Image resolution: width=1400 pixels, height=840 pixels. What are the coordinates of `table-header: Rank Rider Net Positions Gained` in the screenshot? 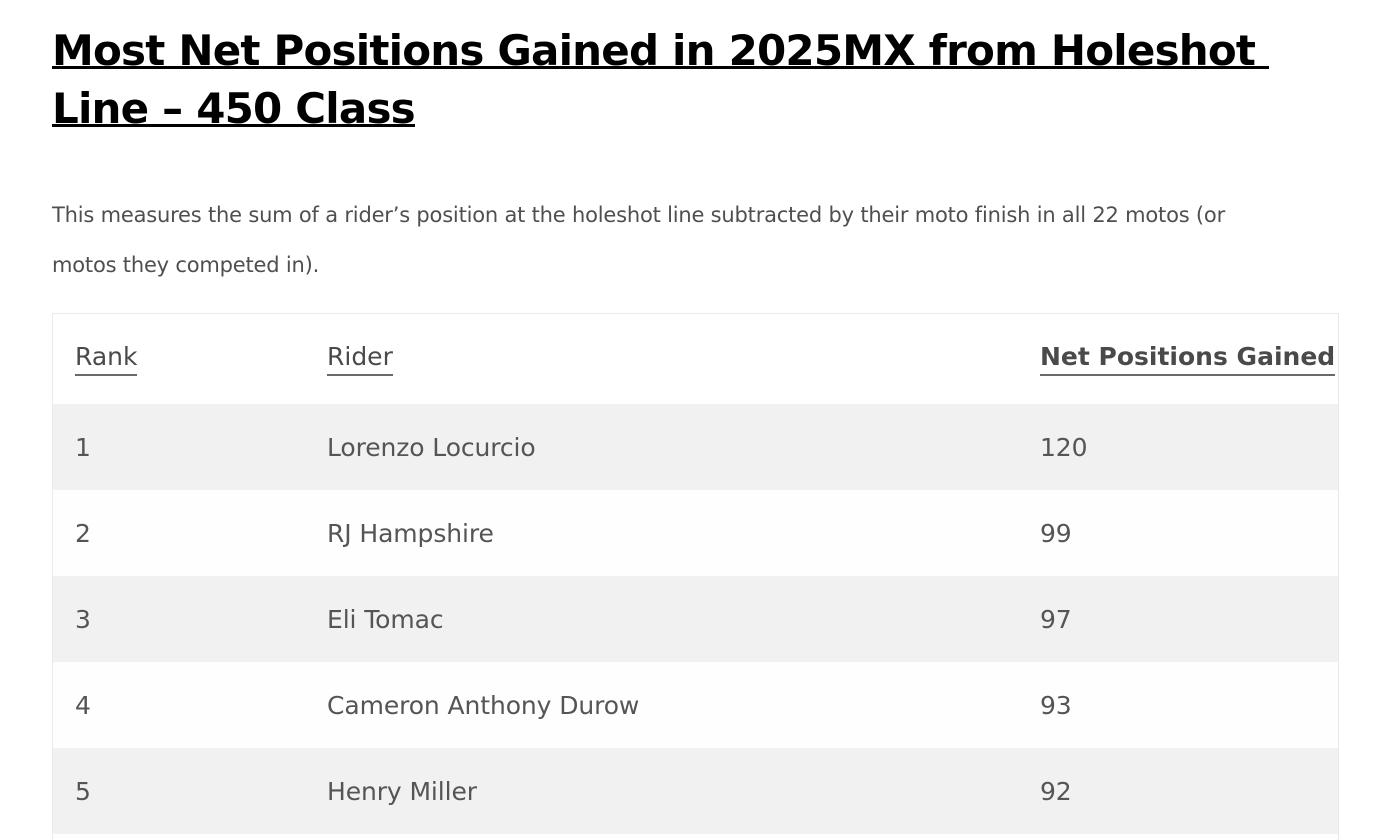 It's located at (695, 359).